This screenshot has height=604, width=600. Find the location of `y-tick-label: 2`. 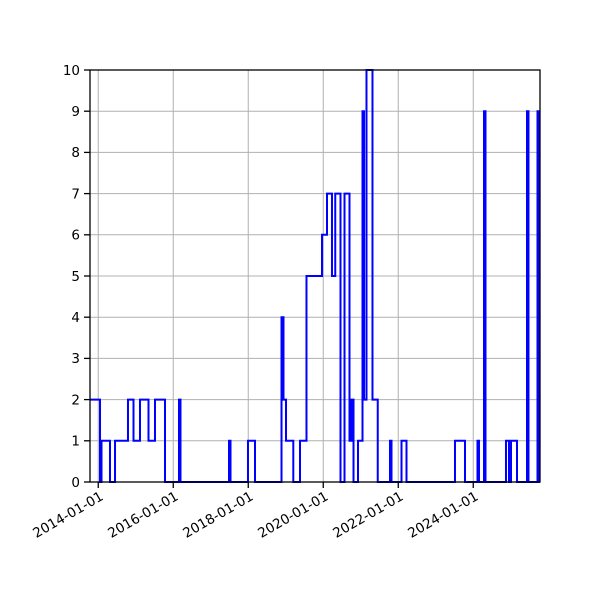

y-tick-label: 2 is located at coordinates (75, 400).